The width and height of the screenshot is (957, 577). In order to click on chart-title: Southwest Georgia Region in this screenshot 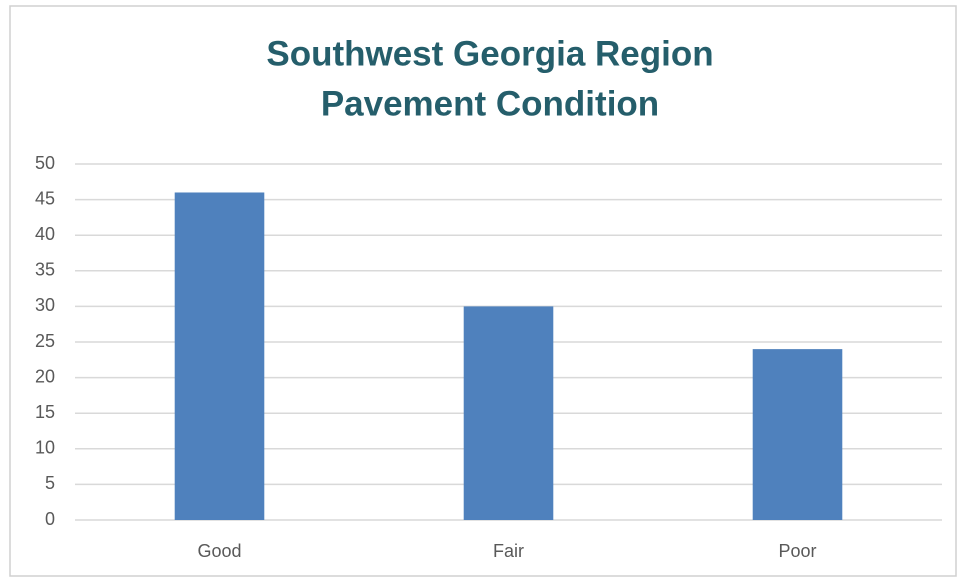, I will do `click(489, 53)`.